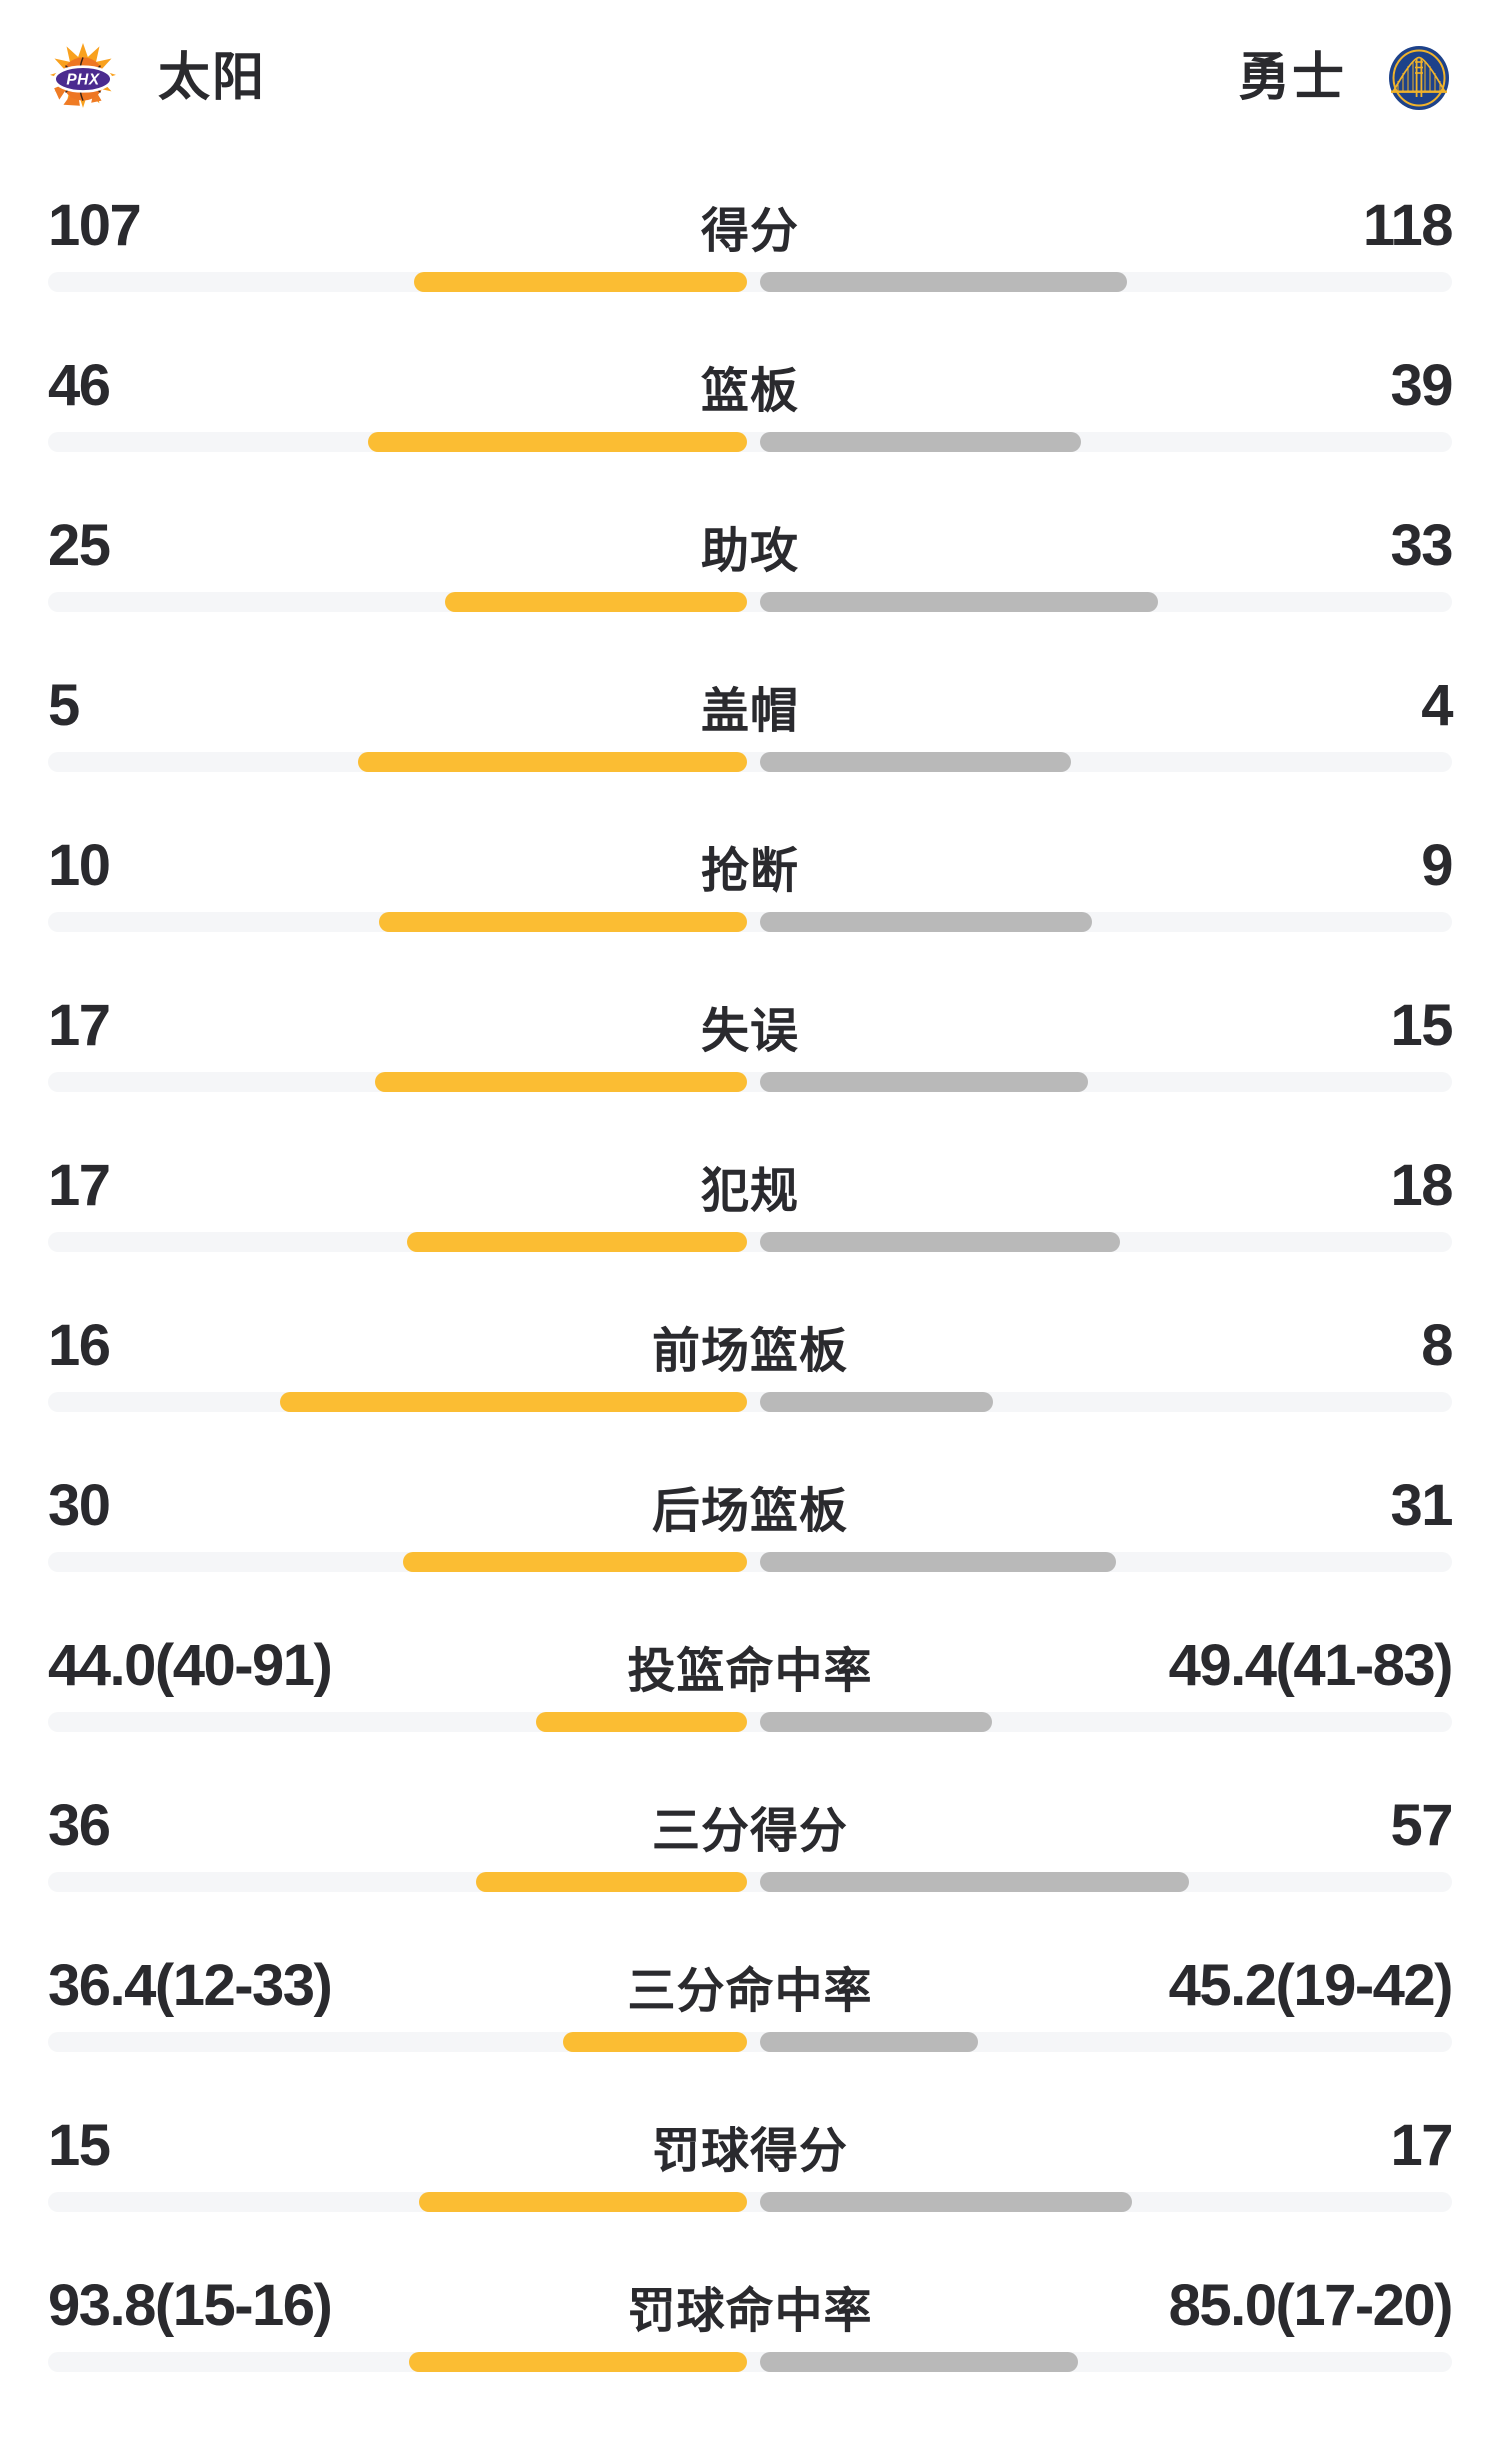  Describe the element at coordinates (750, 231) in the screenshot. I see `stat-label: 得分` at that location.